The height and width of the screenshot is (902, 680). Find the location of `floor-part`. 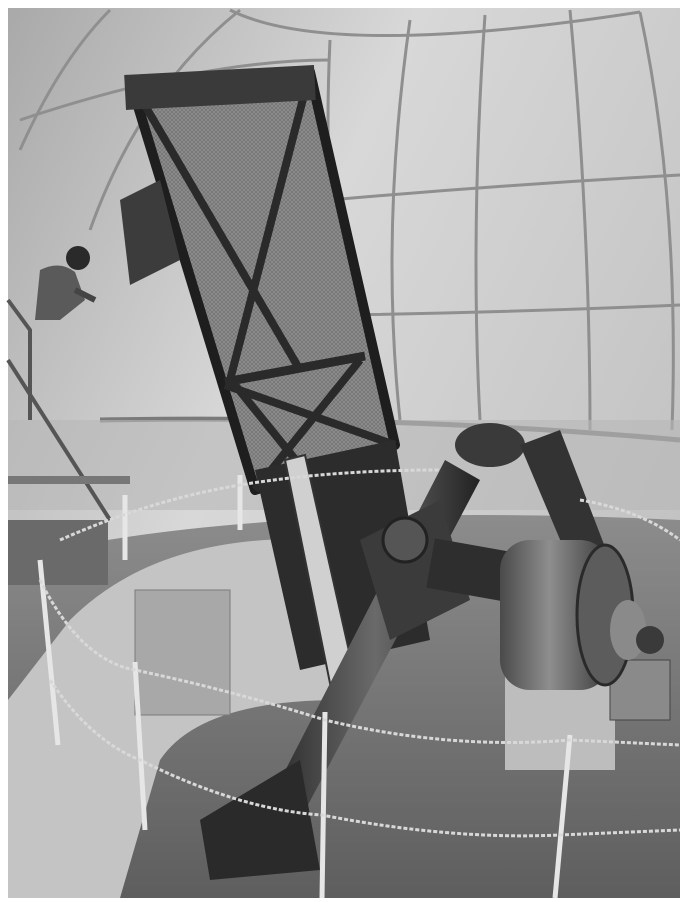

floor-part is located at coordinates (182, 652).